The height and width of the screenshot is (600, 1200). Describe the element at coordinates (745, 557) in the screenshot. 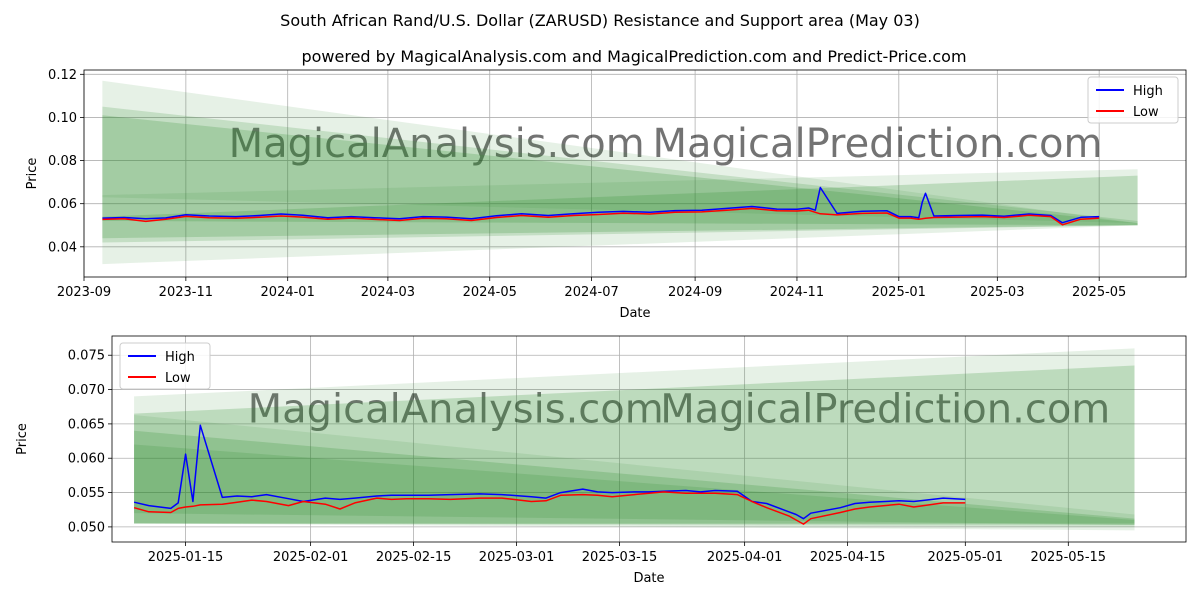

I see `x-tick-label: 2025-04-01` at that location.